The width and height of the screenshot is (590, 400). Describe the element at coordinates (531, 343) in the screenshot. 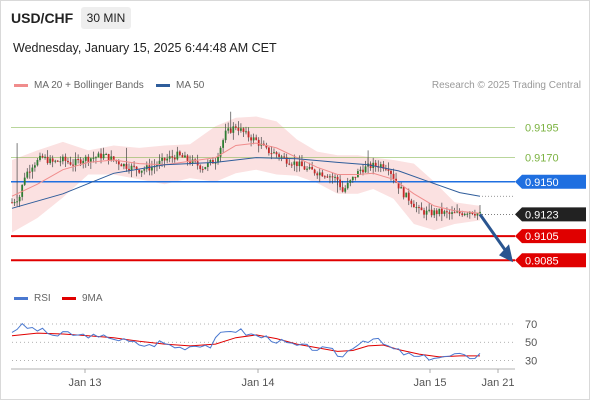

I see `rsi-tick-label: 50` at that location.